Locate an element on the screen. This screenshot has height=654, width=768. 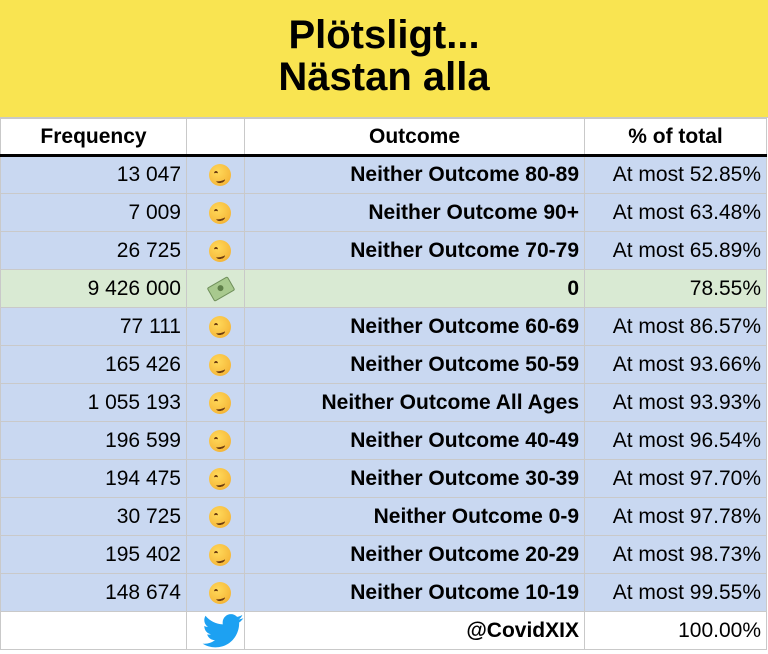
frequency-cell: 196 599 is located at coordinates (93, 440).